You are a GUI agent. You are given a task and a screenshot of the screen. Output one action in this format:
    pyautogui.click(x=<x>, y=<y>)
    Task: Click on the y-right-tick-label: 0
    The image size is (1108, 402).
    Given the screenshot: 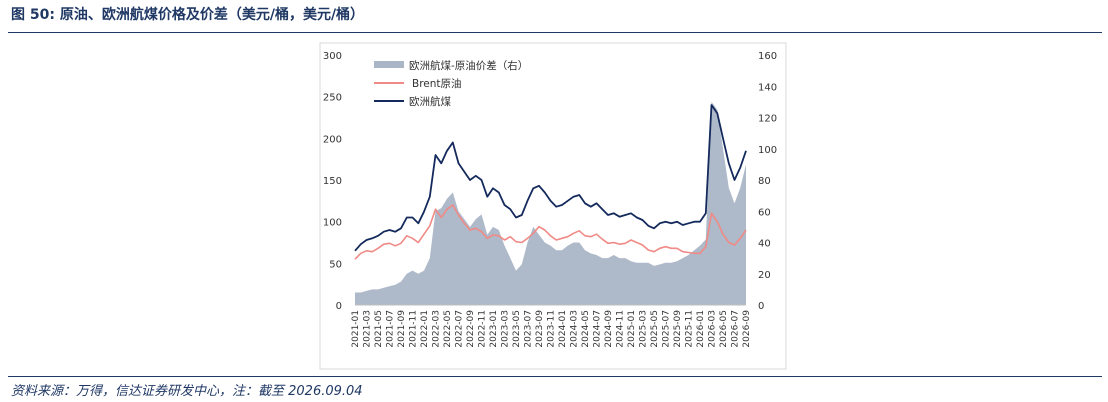 What is the action you would take?
    pyautogui.click(x=761, y=306)
    